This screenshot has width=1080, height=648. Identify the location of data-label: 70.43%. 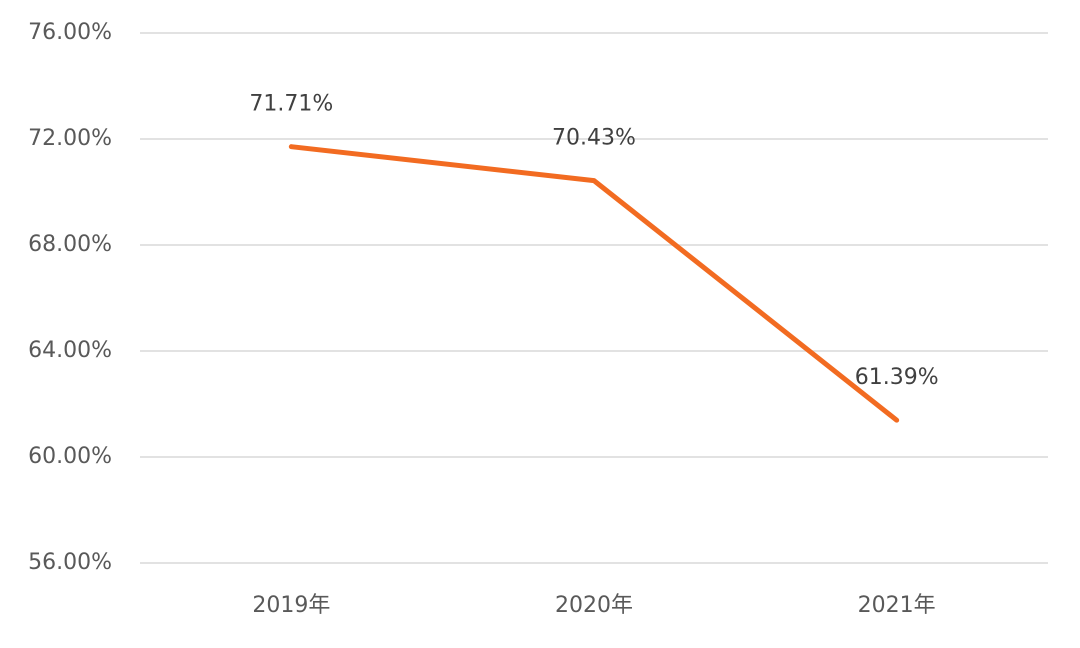
(594, 138).